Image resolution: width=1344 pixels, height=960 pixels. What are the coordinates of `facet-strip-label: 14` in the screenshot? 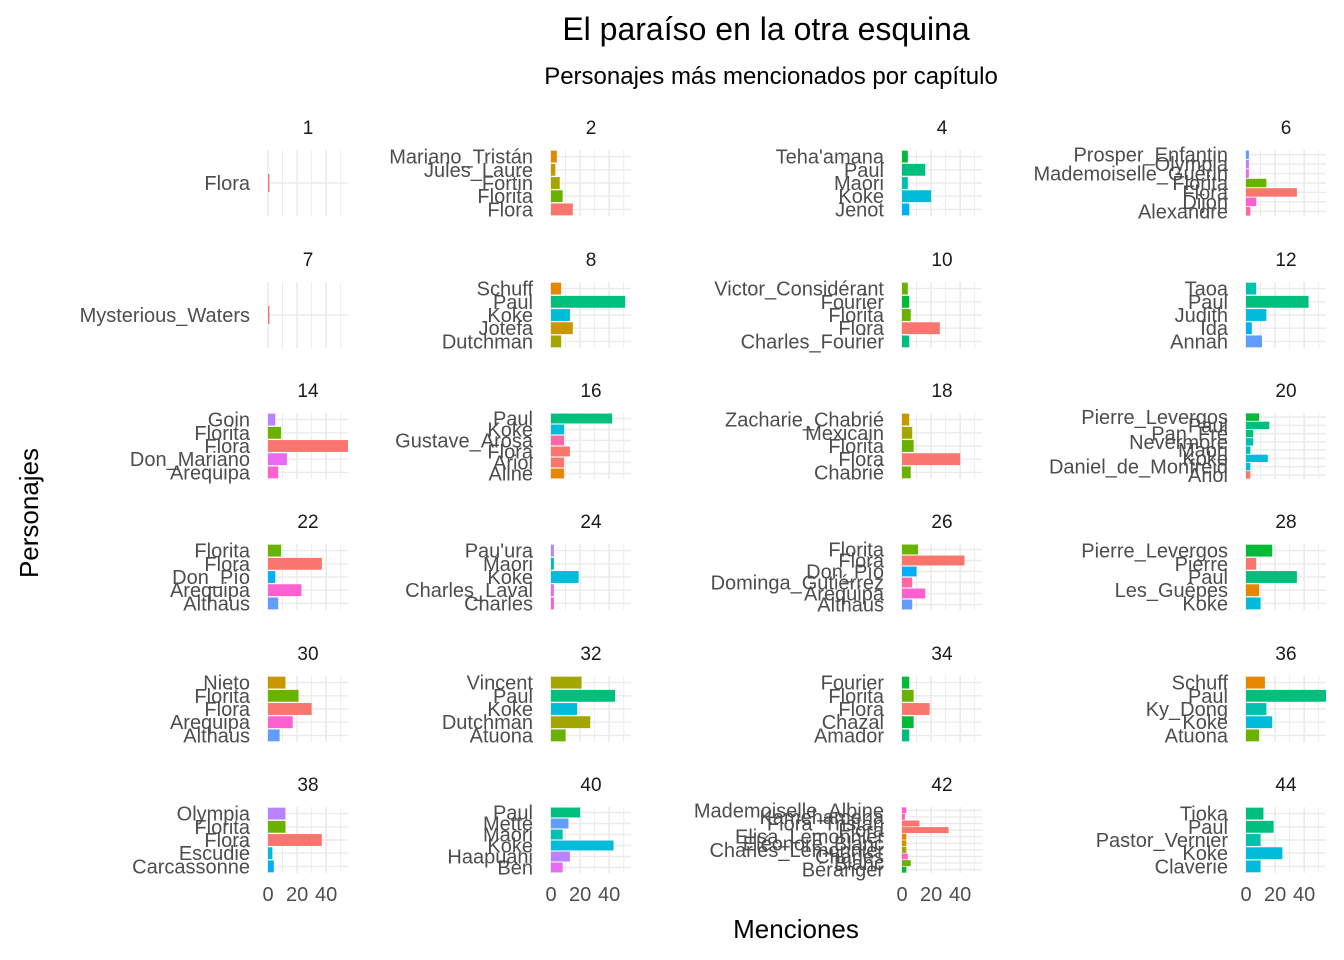 It's located at (308, 391).